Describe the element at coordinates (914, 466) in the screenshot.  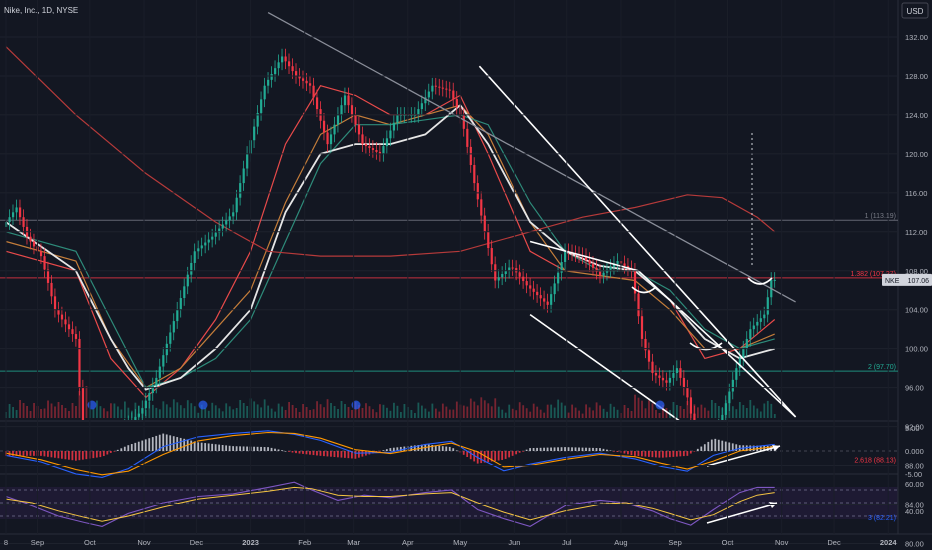
I see `price-tick-label: 88.00` at that location.